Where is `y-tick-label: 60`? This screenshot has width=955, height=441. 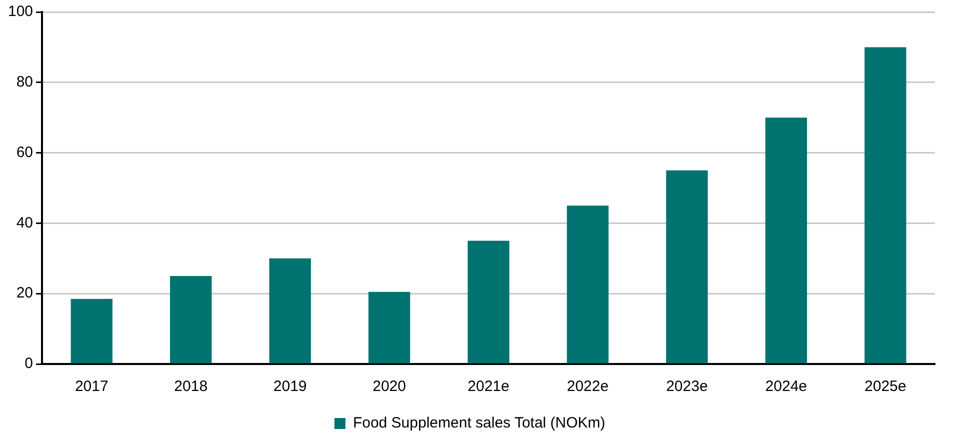
y-tick-label: 60 is located at coordinates (25, 152).